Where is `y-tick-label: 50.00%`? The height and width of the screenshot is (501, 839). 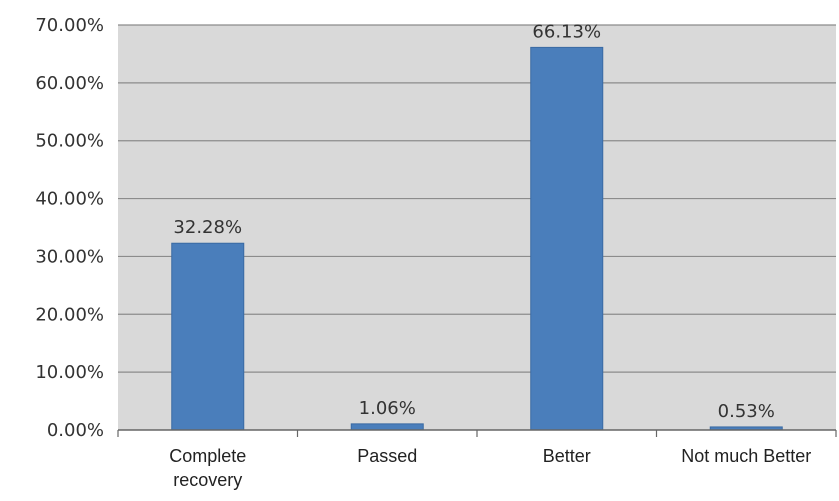 y-tick-label: 50.00% is located at coordinates (69, 141).